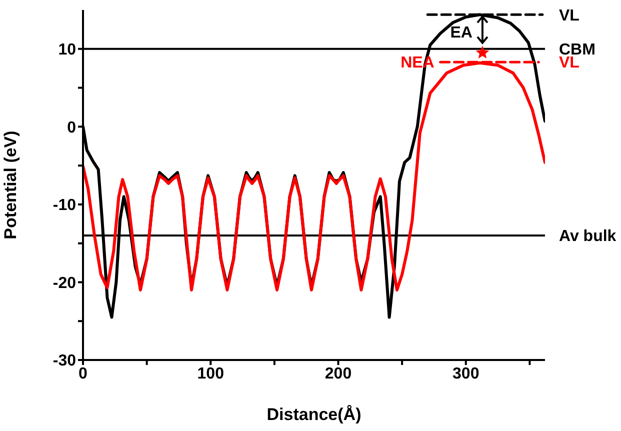  What do you see at coordinates (71, 127) in the screenshot?
I see `y-tick-label: 0` at bounding box center [71, 127].